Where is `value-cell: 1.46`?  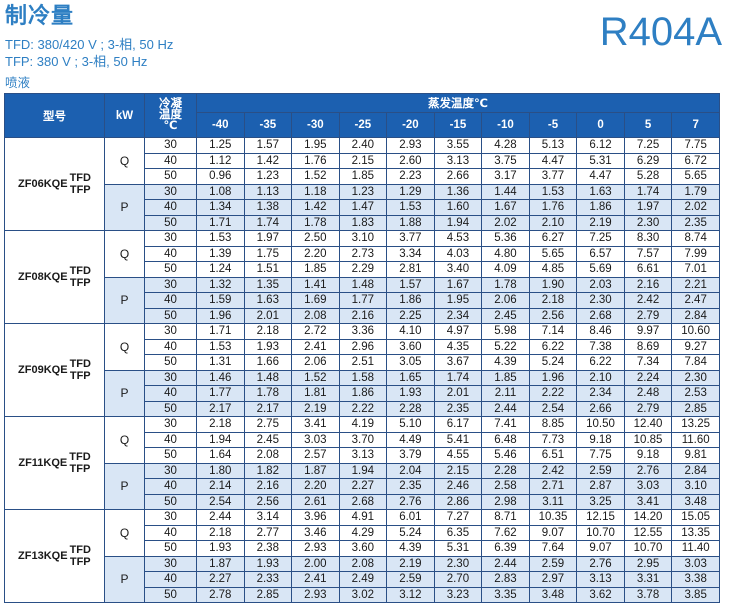
value-cell: 1.46 is located at coordinates (220, 377).